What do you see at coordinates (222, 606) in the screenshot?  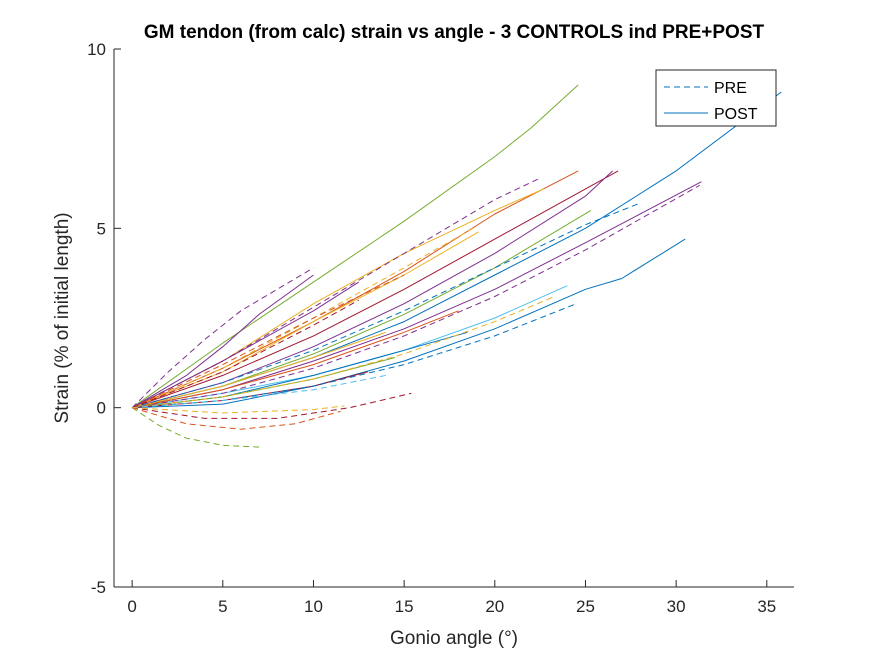 I see `x-tick-label: 5` at bounding box center [222, 606].